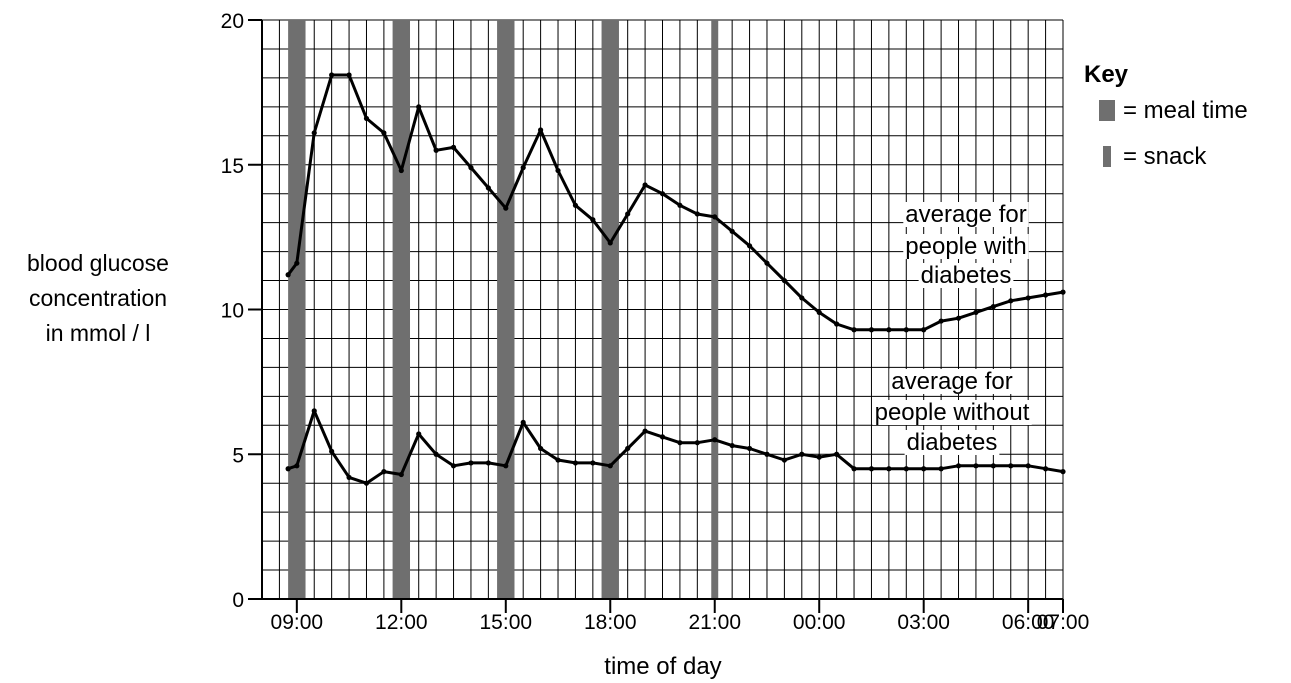  I want to click on snack-band, so click(715, 309).